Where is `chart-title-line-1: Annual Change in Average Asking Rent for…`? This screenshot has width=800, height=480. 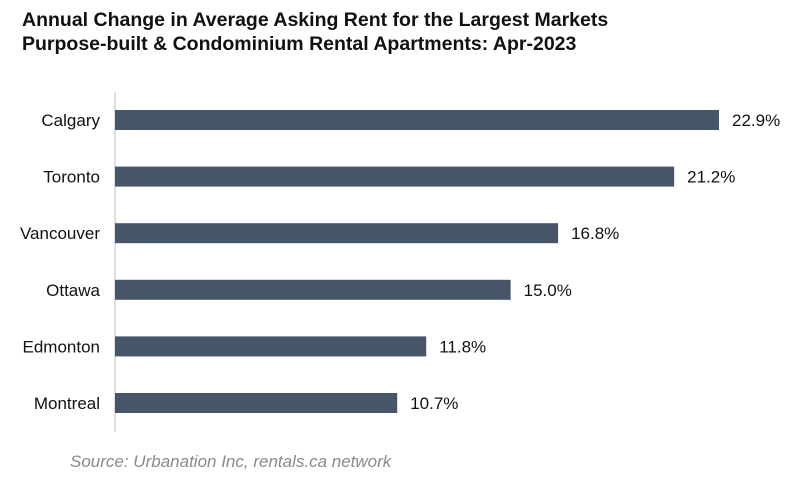 chart-title-line-1: Annual Change in Average Asking Rent for… is located at coordinates (315, 20).